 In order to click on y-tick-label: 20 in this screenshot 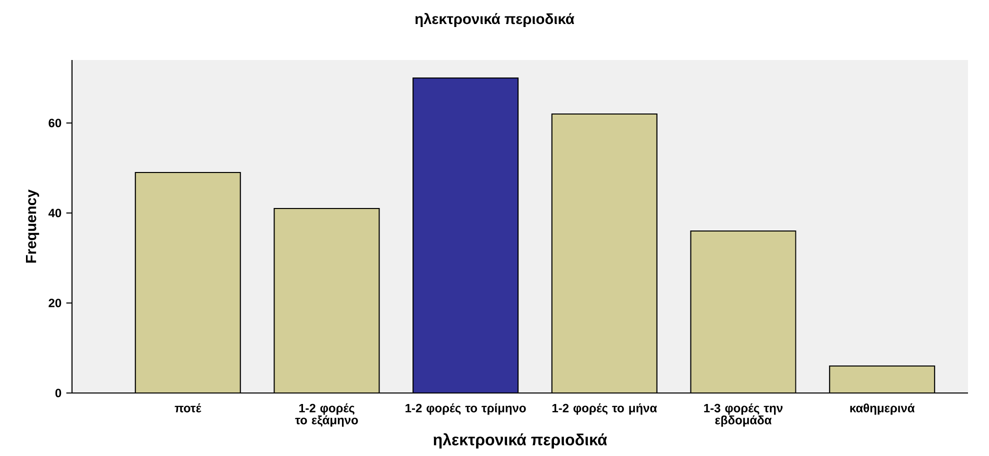, I will do `click(55, 303)`.